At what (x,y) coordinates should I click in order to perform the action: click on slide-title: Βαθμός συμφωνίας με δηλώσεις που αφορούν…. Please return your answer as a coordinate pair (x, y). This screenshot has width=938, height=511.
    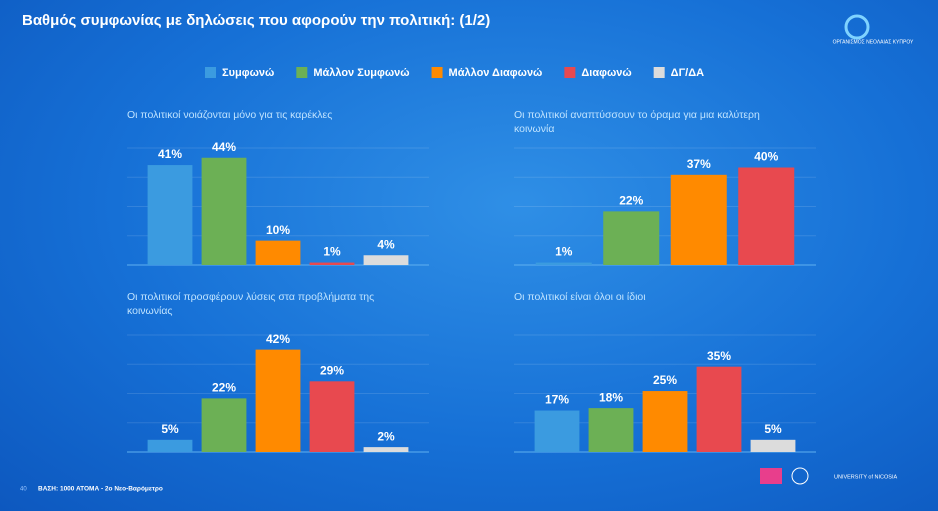
    Looking at the image, I should click on (256, 20).